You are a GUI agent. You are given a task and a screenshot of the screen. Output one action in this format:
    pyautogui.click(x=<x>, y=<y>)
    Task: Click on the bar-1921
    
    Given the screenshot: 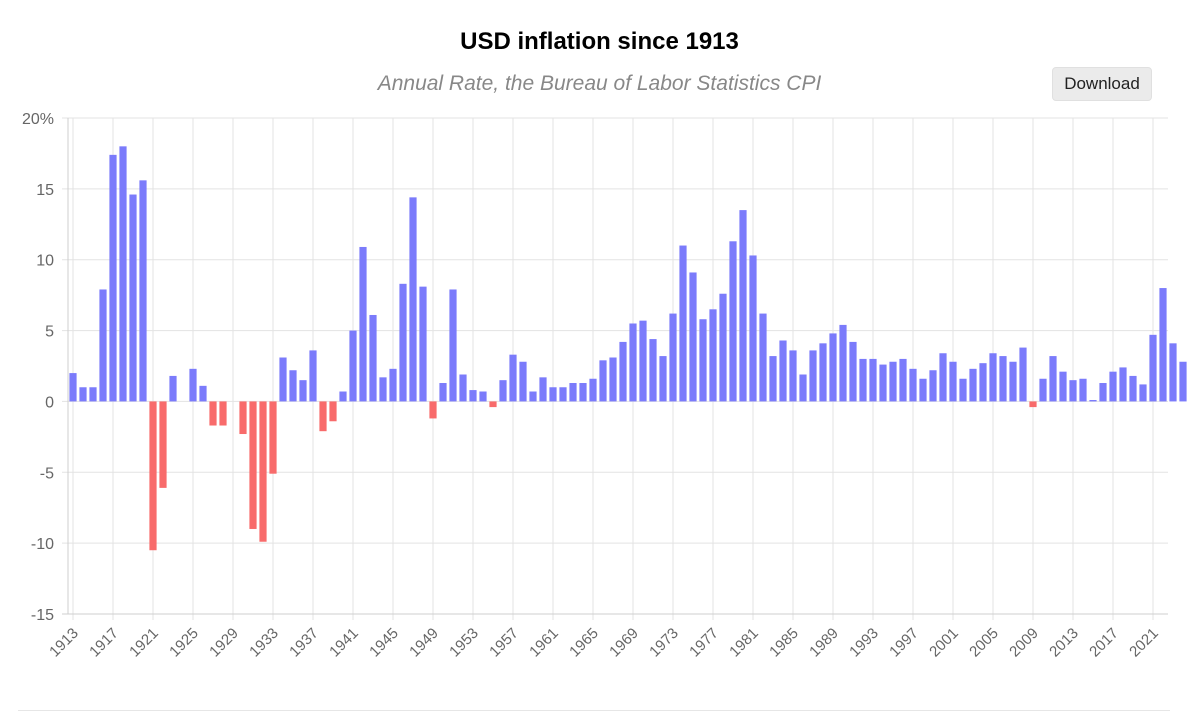 What is the action you would take?
    pyautogui.click(x=153, y=476)
    